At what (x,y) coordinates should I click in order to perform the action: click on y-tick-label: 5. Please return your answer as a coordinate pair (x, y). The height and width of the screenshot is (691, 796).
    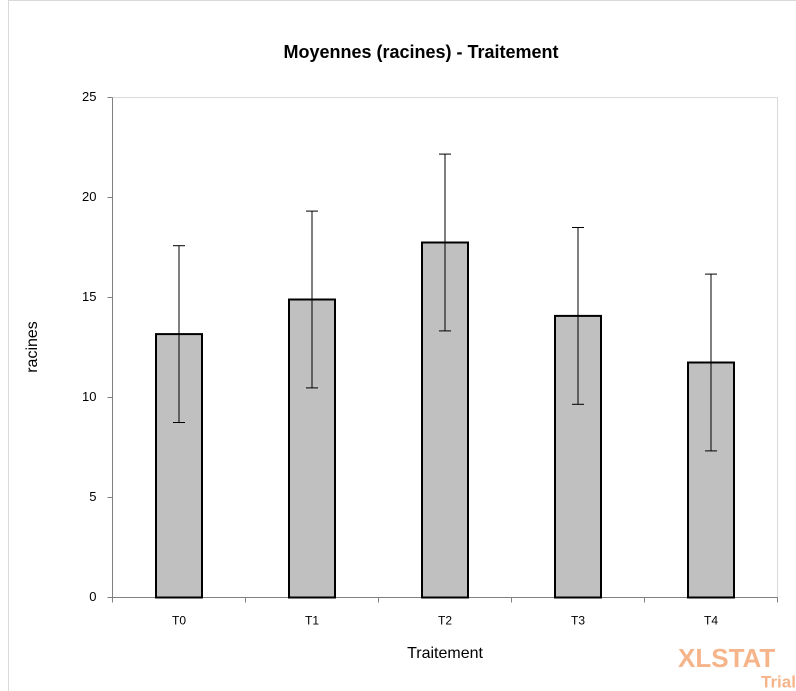
    Looking at the image, I should click on (92, 496).